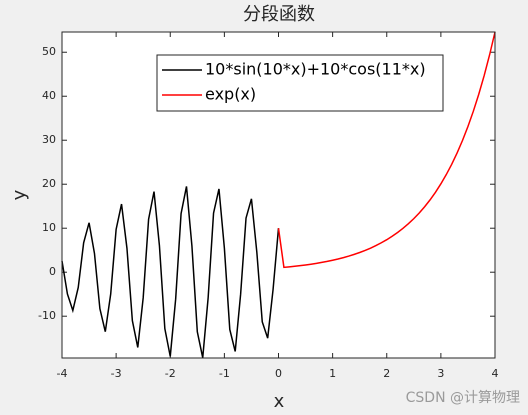  What do you see at coordinates (49, 51) in the screenshot?
I see `y-tick-label: 50` at bounding box center [49, 51].